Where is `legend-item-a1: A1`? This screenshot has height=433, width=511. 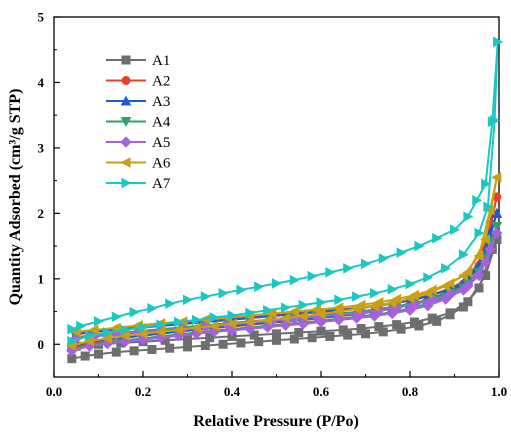 legend-item-a1: A1 is located at coordinates (138, 61).